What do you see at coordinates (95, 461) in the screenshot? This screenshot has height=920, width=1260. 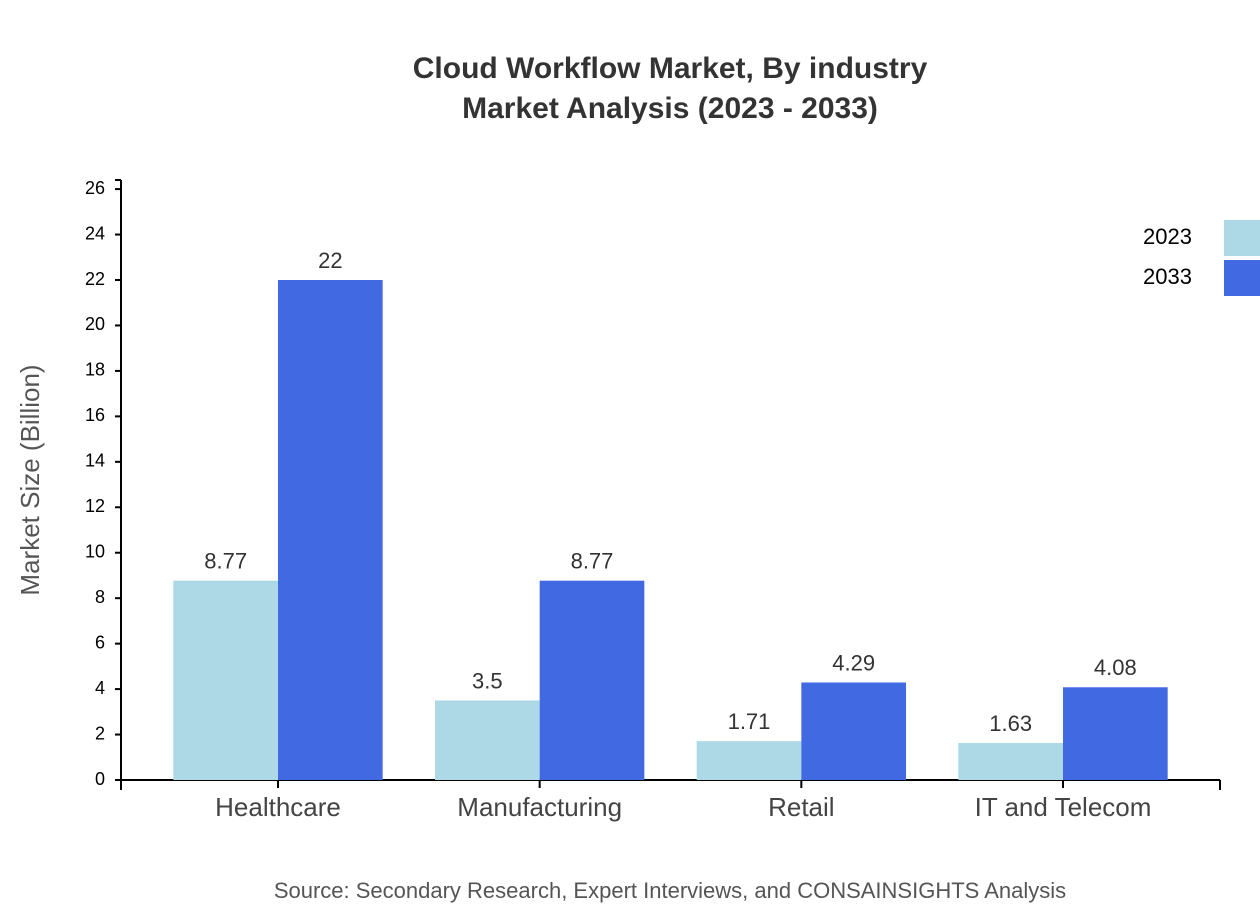 I see `y-tick-label: 14` at bounding box center [95, 461].